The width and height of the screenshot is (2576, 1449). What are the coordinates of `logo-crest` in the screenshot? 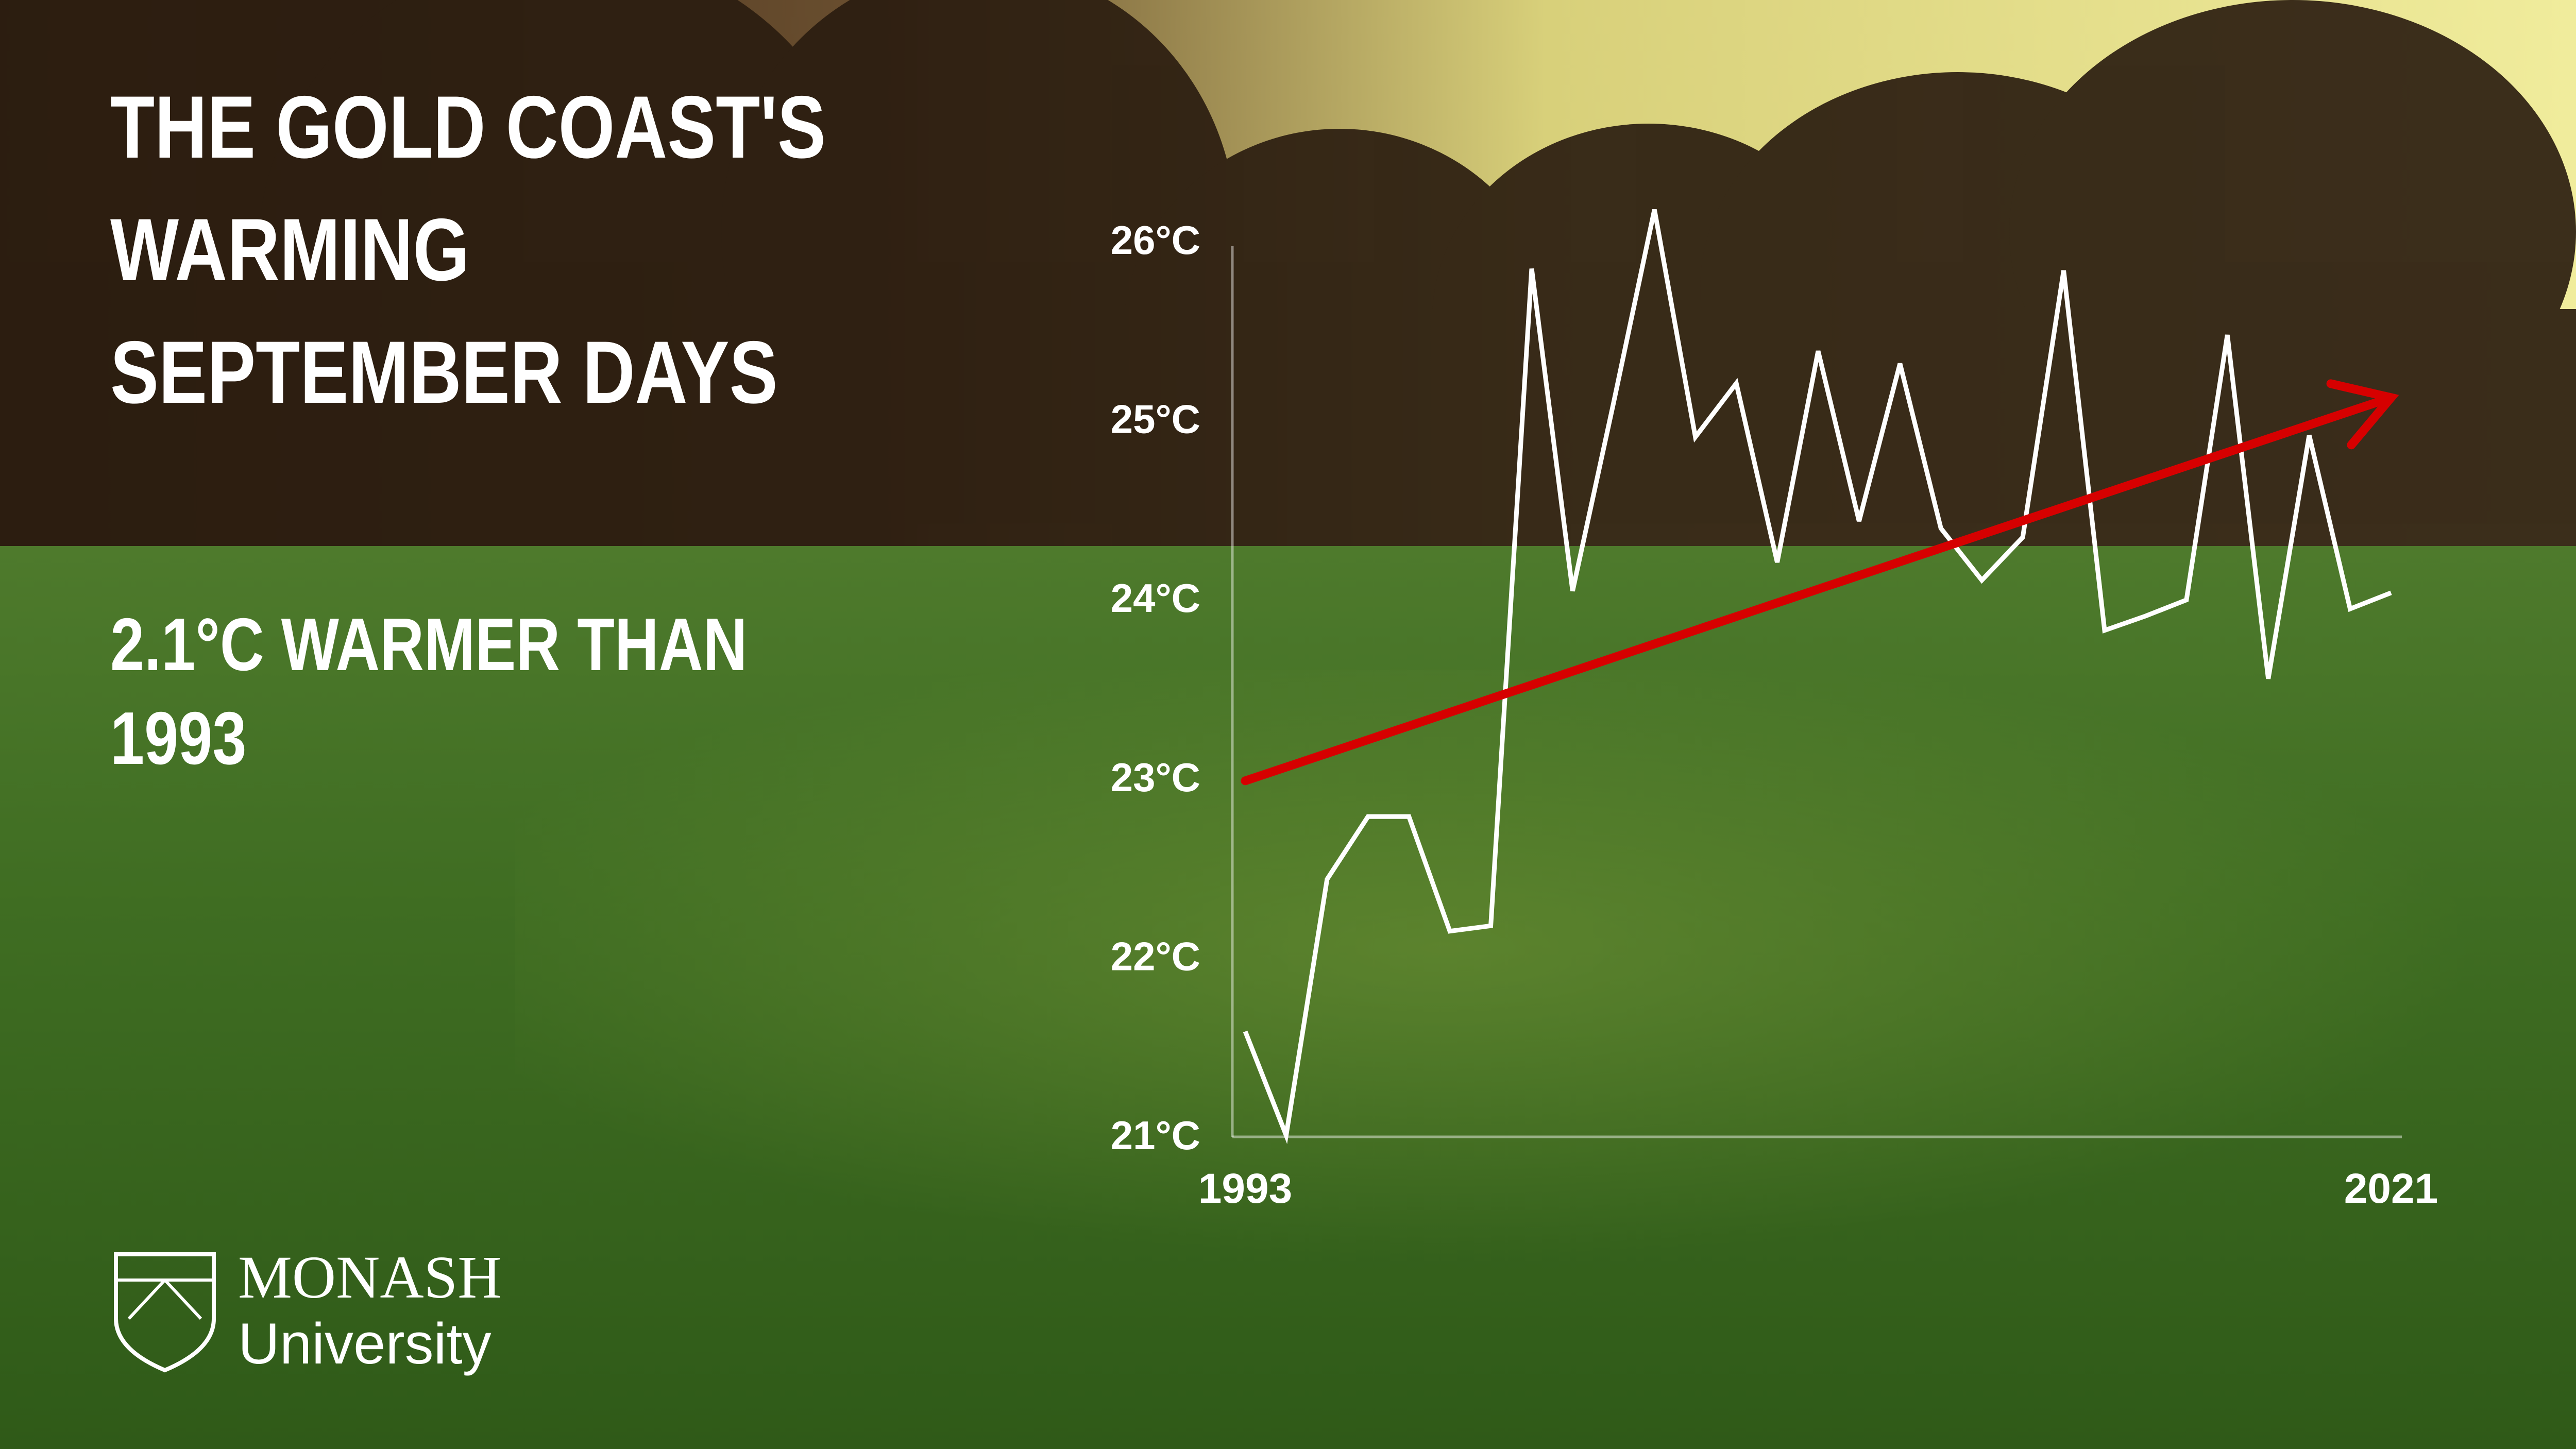 It's located at (165, 1312).